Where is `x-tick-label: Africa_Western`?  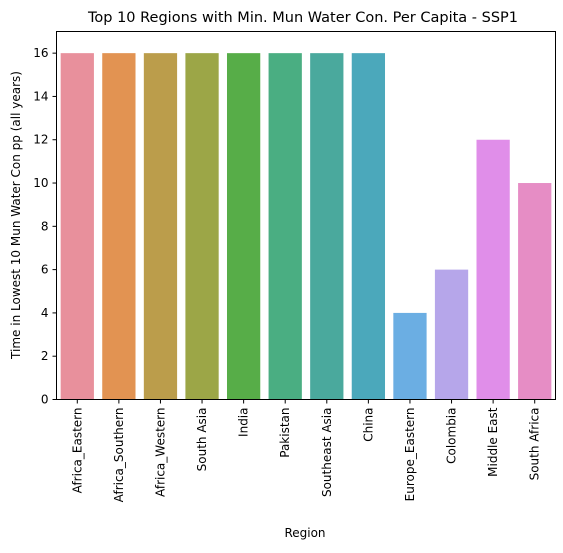
x-tick-label: Africa_Western is located at coordinates (160, 452).